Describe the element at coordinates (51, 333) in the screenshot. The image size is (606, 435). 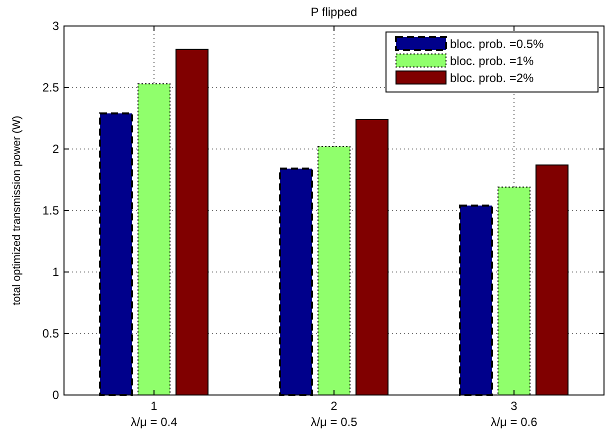
I see `y-tick-label: 0.5` at that location.